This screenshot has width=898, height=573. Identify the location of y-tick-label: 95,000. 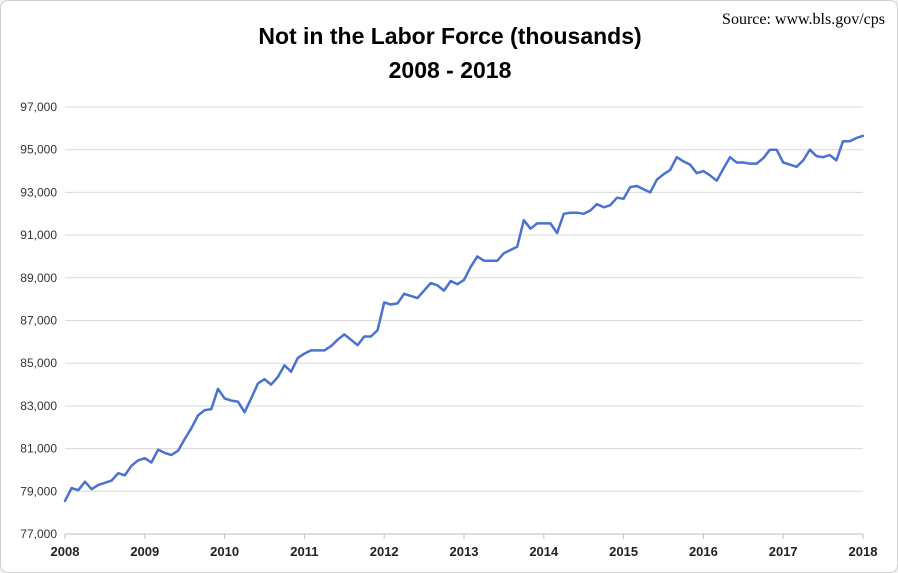
(38, 150).